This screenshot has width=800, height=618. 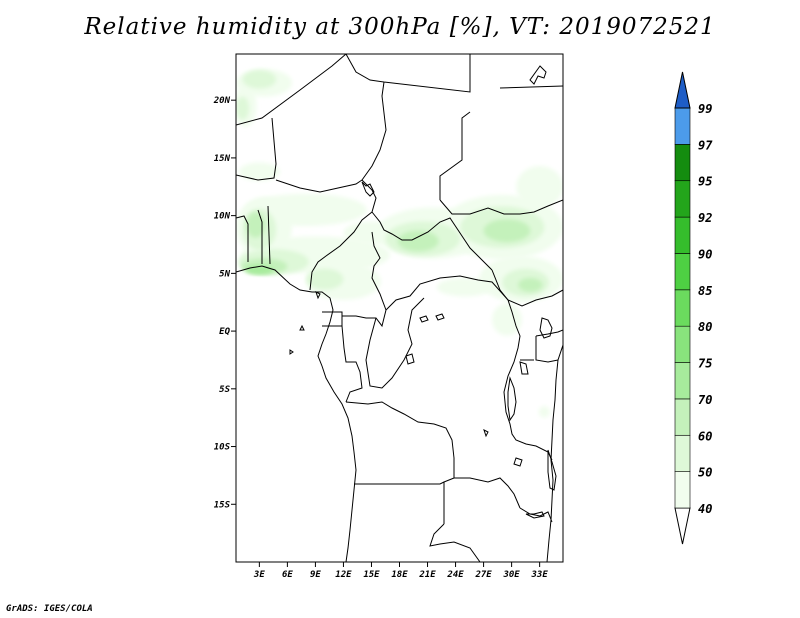 What do you see at coordinates (705, 109) in the screenshot?
I see `colorbar-label: 99` at bounding box center [705, 109].